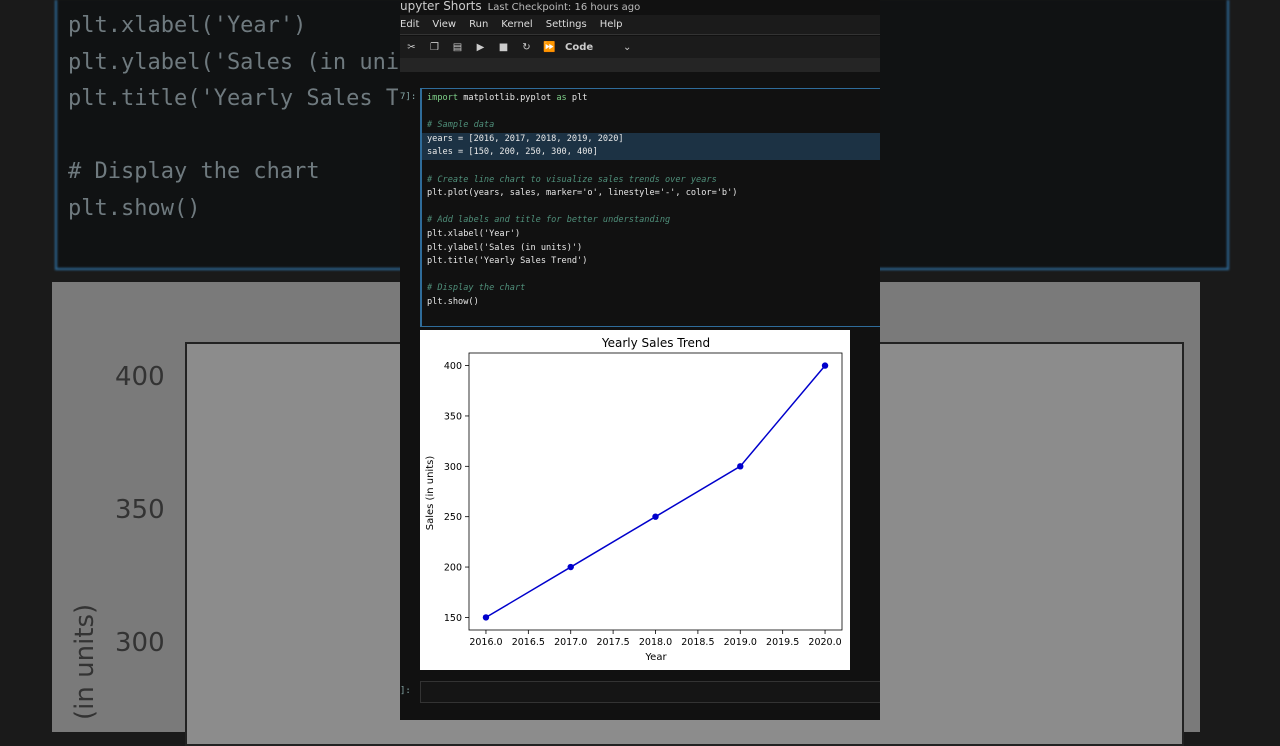 This screenshot has width=1280, height=746. Describe the element at coordinates (461, 125) in the screenshot. I see `code-comment: # Sample data` at that location.